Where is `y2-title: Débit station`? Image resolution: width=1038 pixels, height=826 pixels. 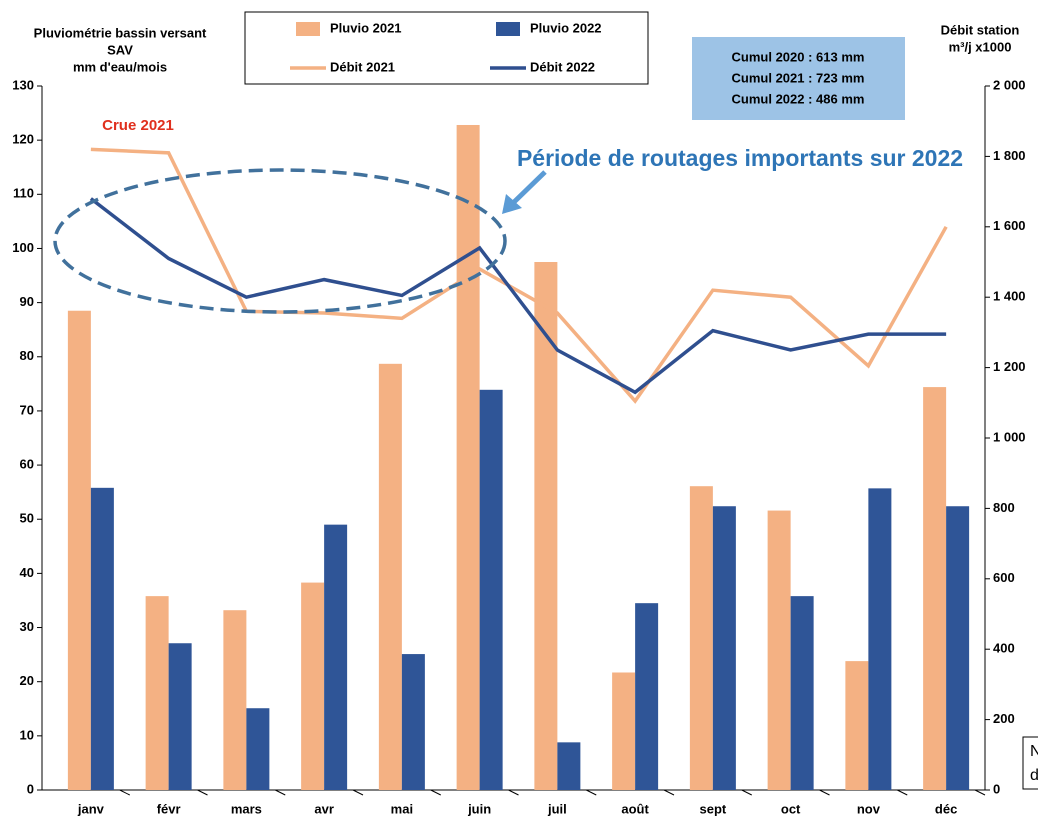 y2-title: Débit station is located at coordinates (980, 29).